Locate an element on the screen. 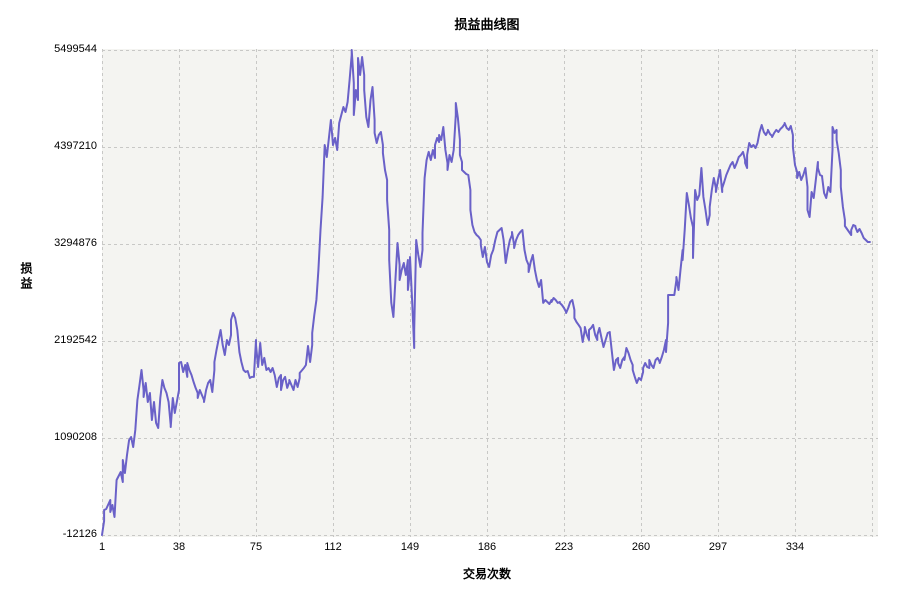 The width and height of the screenshot is (900, 616). chart-title: 损益曲线图 is located at coordinates (487, 24).